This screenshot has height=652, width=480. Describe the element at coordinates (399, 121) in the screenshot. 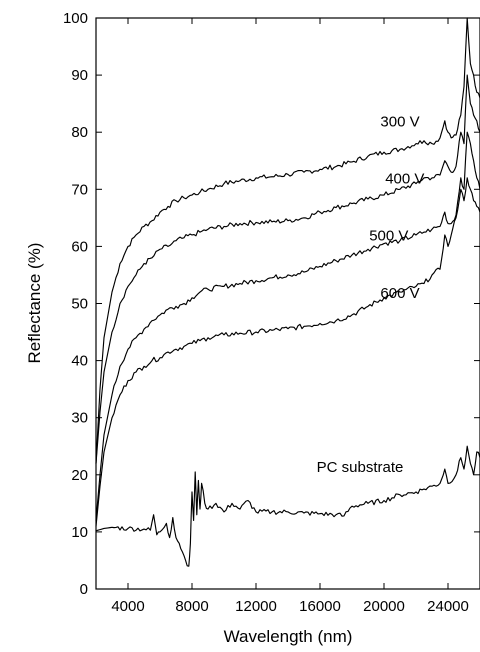

I see `series-label-300-v: 300 V` at that location.